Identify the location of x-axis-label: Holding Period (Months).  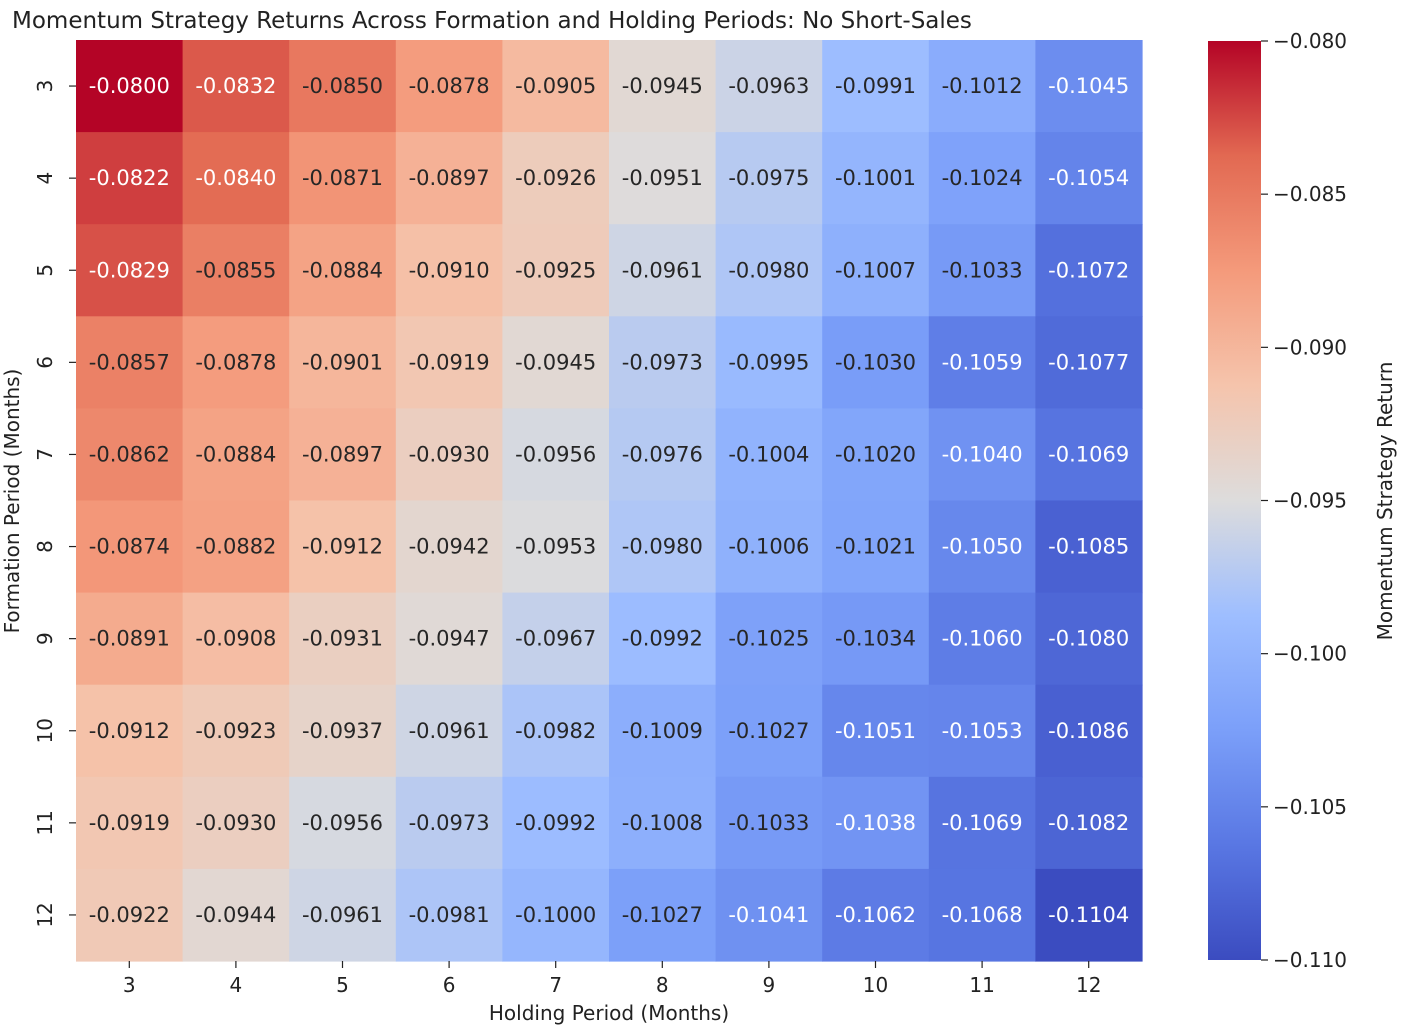
(609, 1013).